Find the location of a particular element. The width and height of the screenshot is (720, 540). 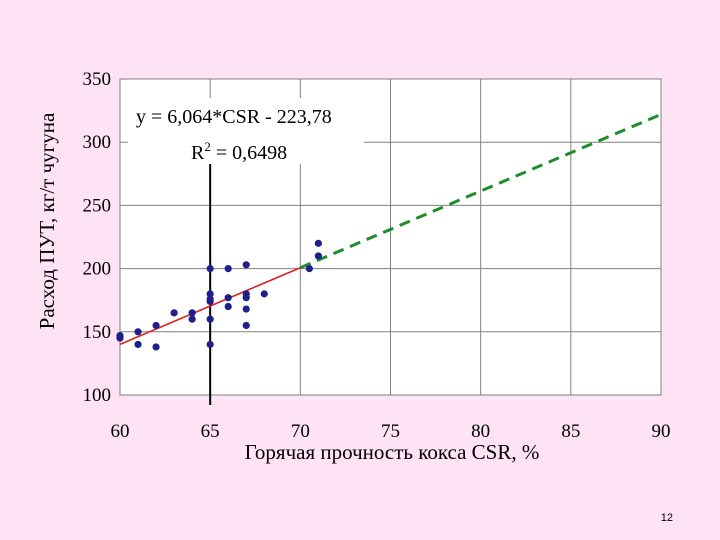

r-squared-label: R is located at coordinates (198, 153).